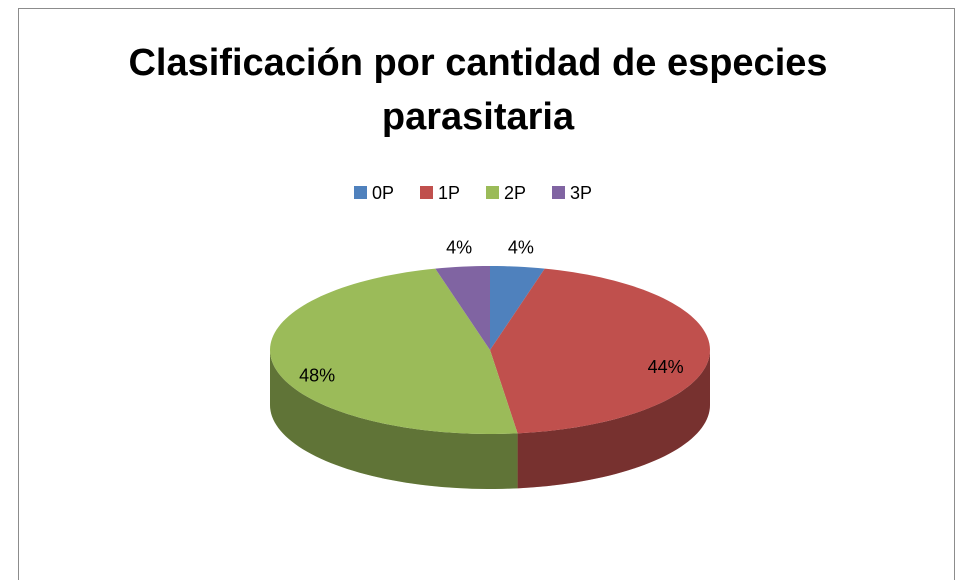 The image size is (956, 580). What do you see at coordinates (383, 193) in the screenshot?
I see `legend-label: 0P` at bounding box center [383, 193].